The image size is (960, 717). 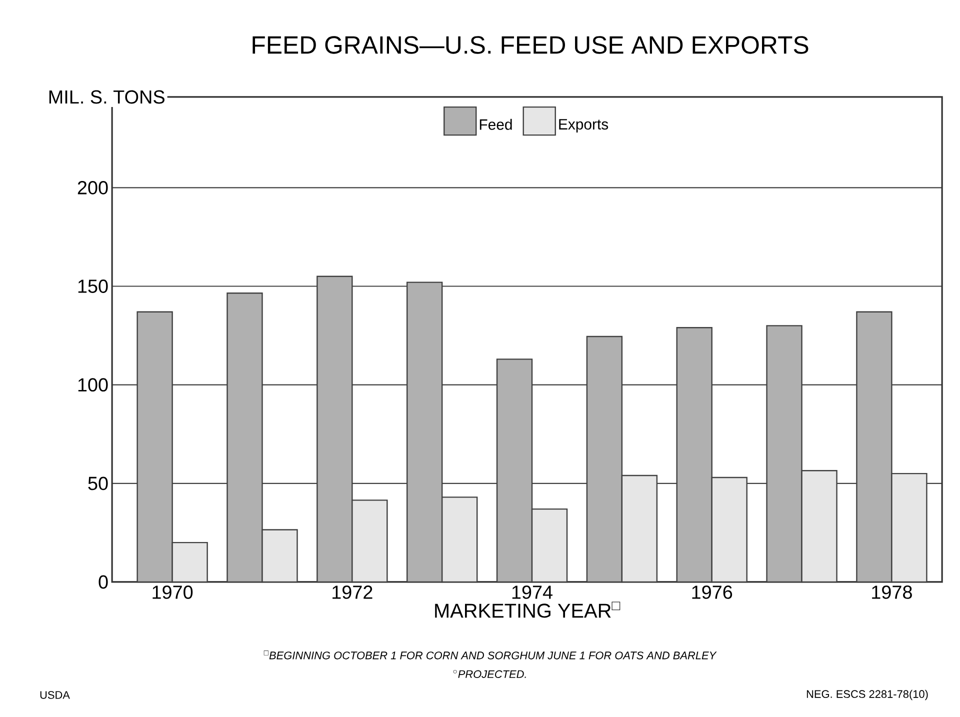 I want to click on chart-title: FEED GRAINS—U.S. FEED USE AND EXPORTS, so click(x=530, y=45).